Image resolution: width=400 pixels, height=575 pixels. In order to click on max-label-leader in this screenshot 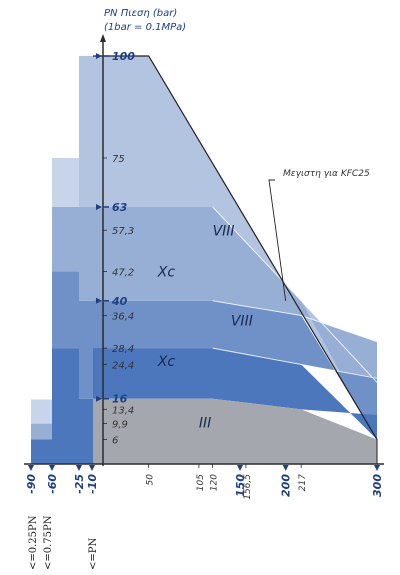, I will do `click(277, 240)`.